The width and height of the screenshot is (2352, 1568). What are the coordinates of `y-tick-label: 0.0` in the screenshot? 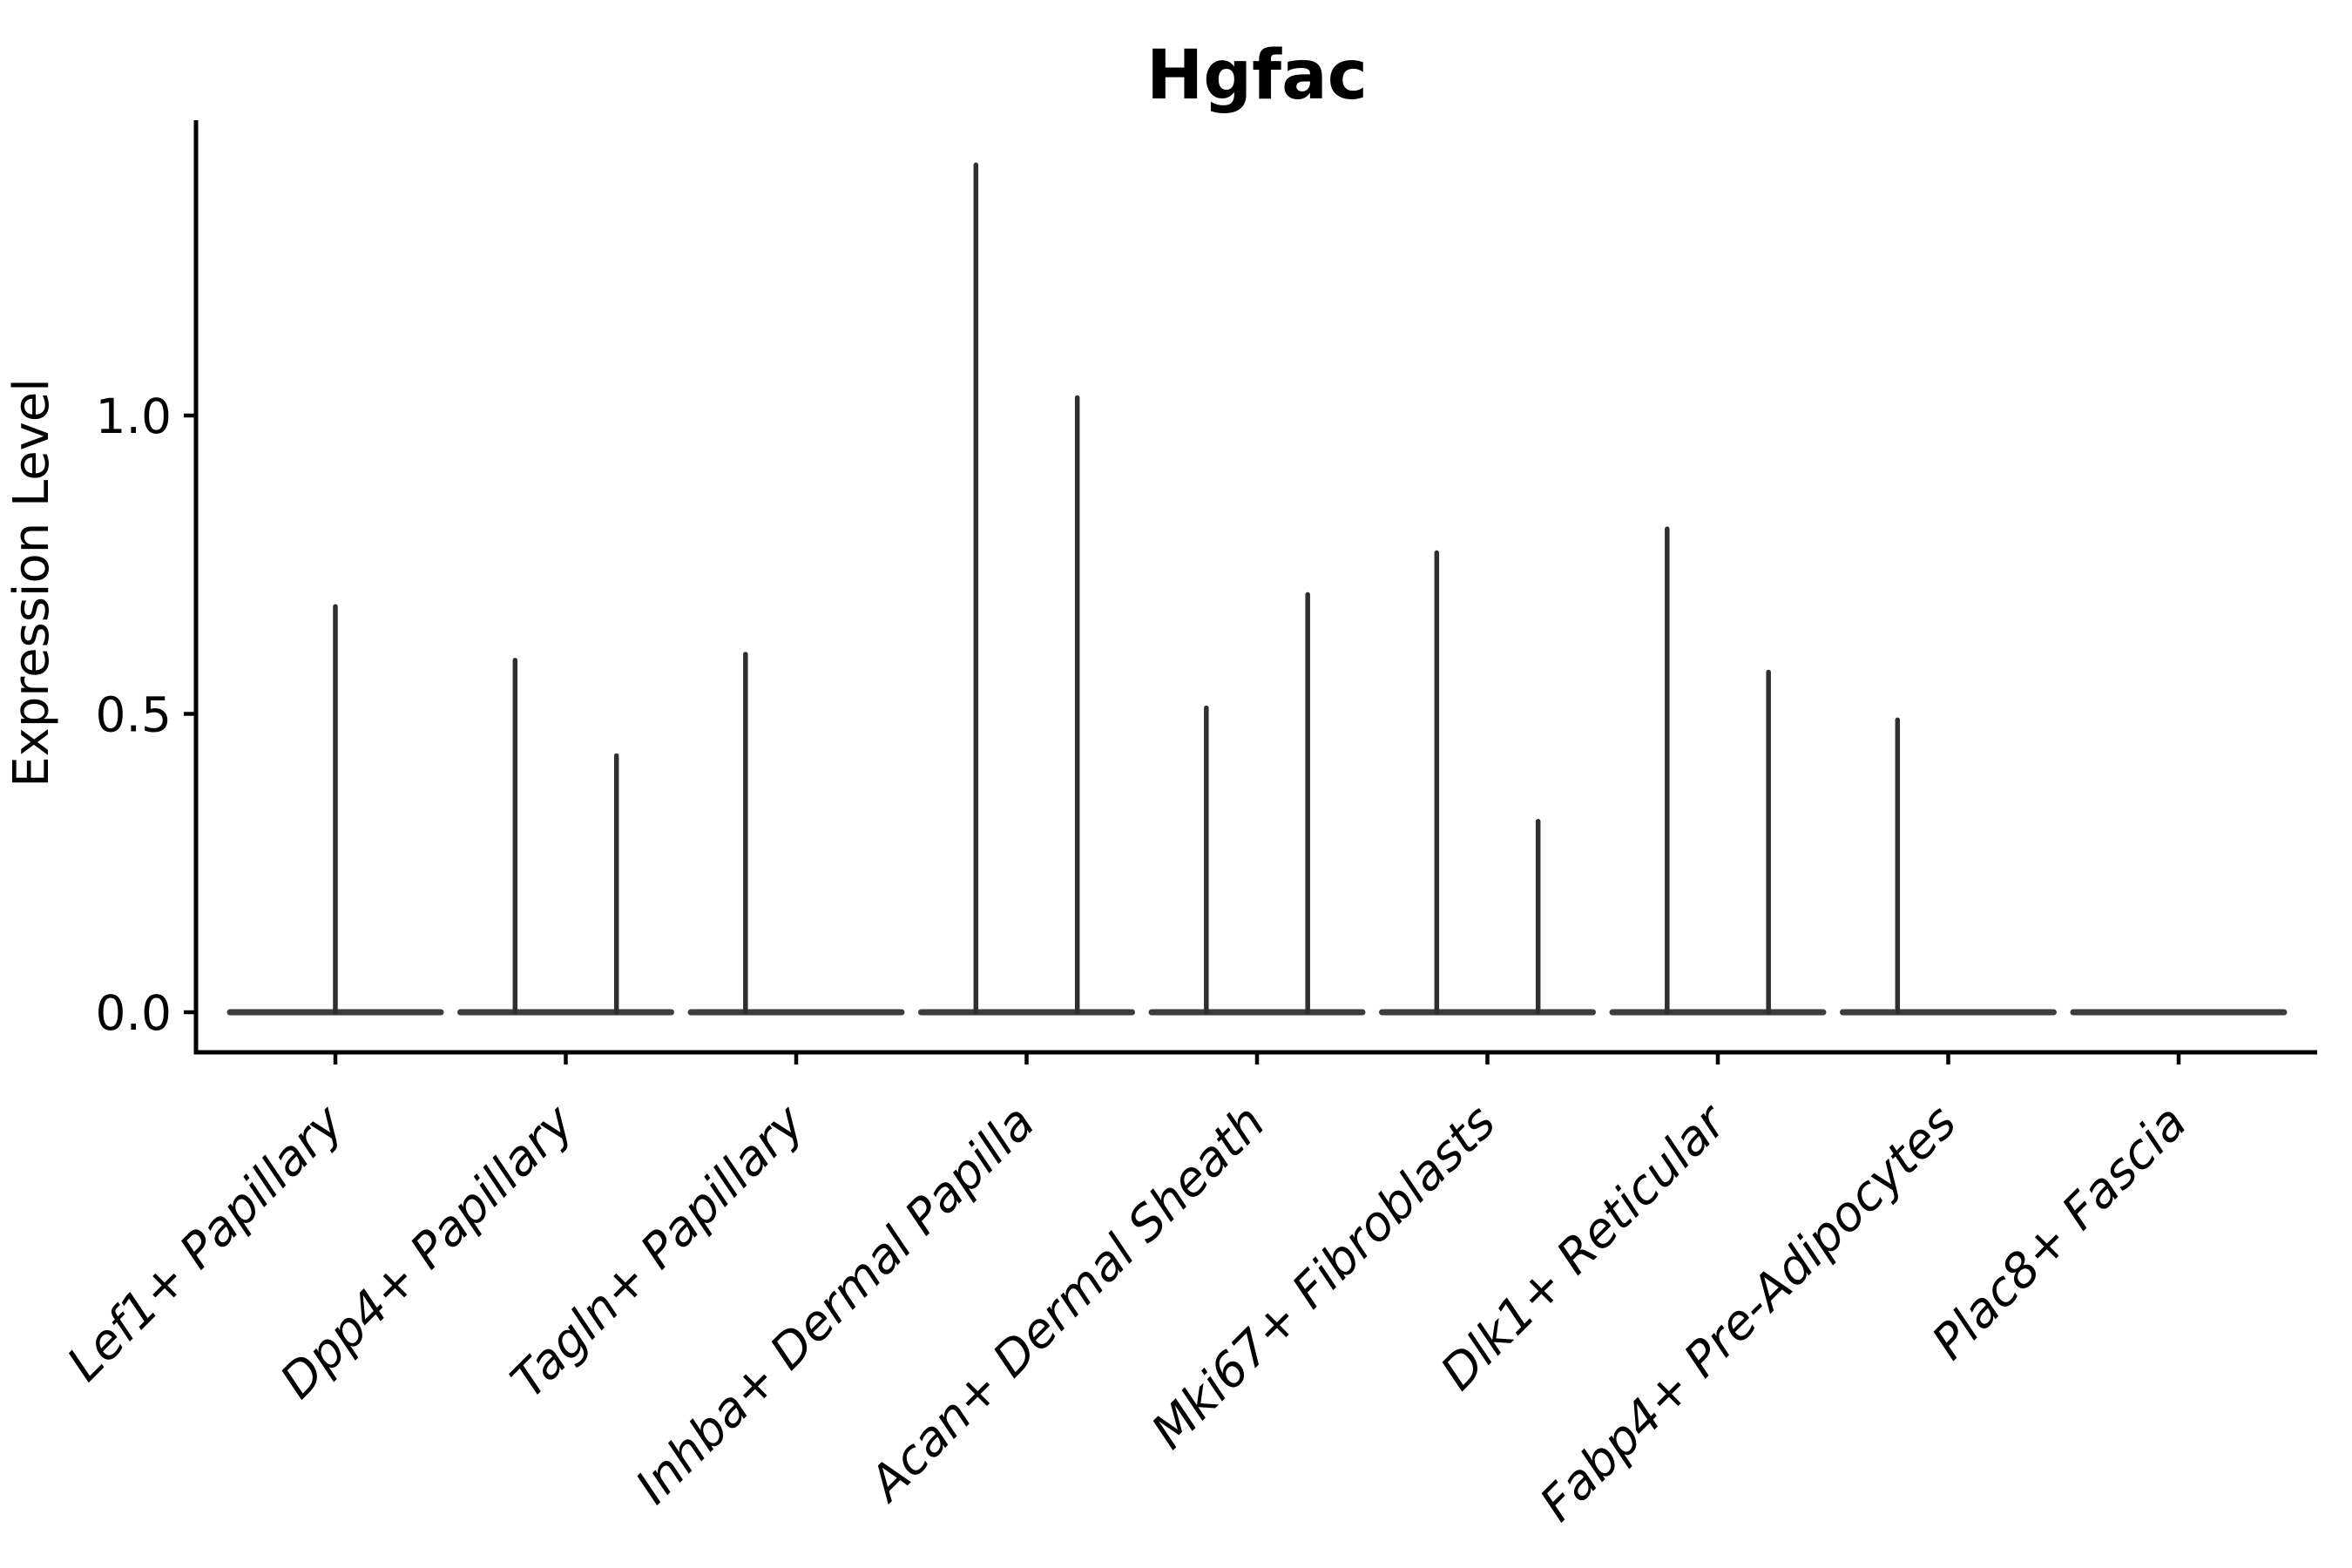 It's located at (134, 1013).